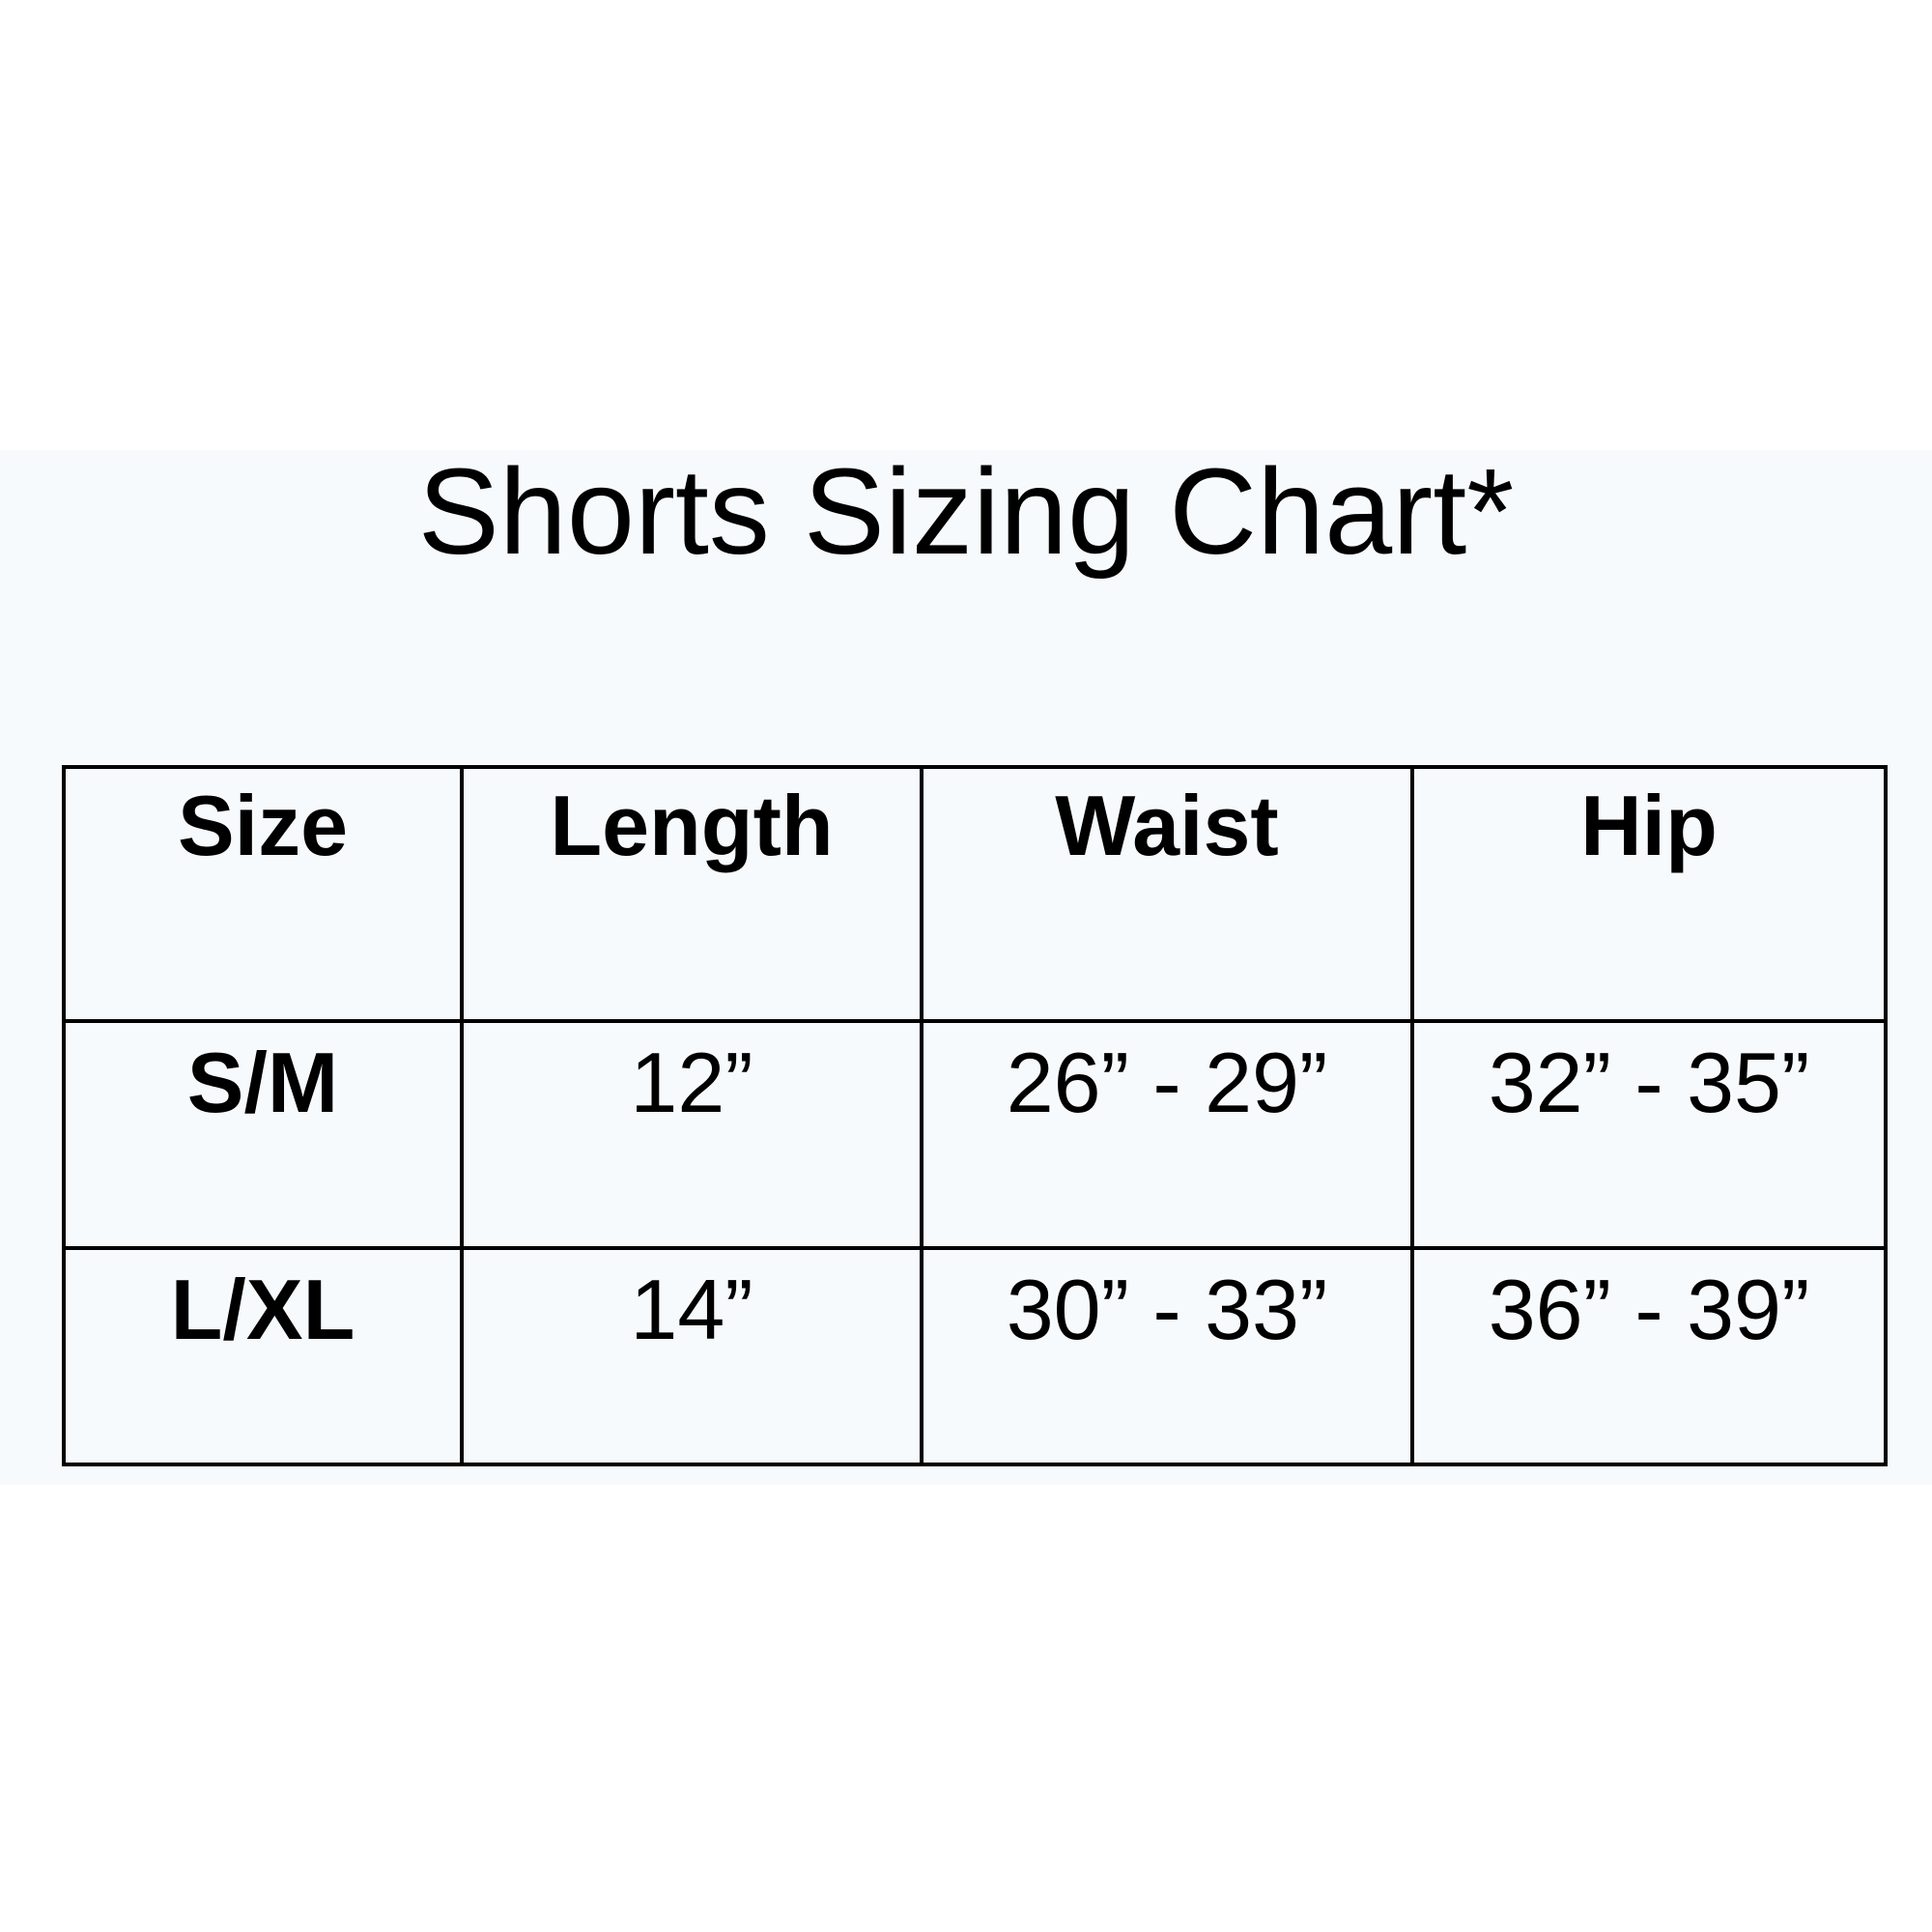 The width and height of the screenshot is (1932, 1932). Describe the element at coordinates (1167, 1134) in the screenshot. I see `cell-waist: 26” - 29”` at that location.